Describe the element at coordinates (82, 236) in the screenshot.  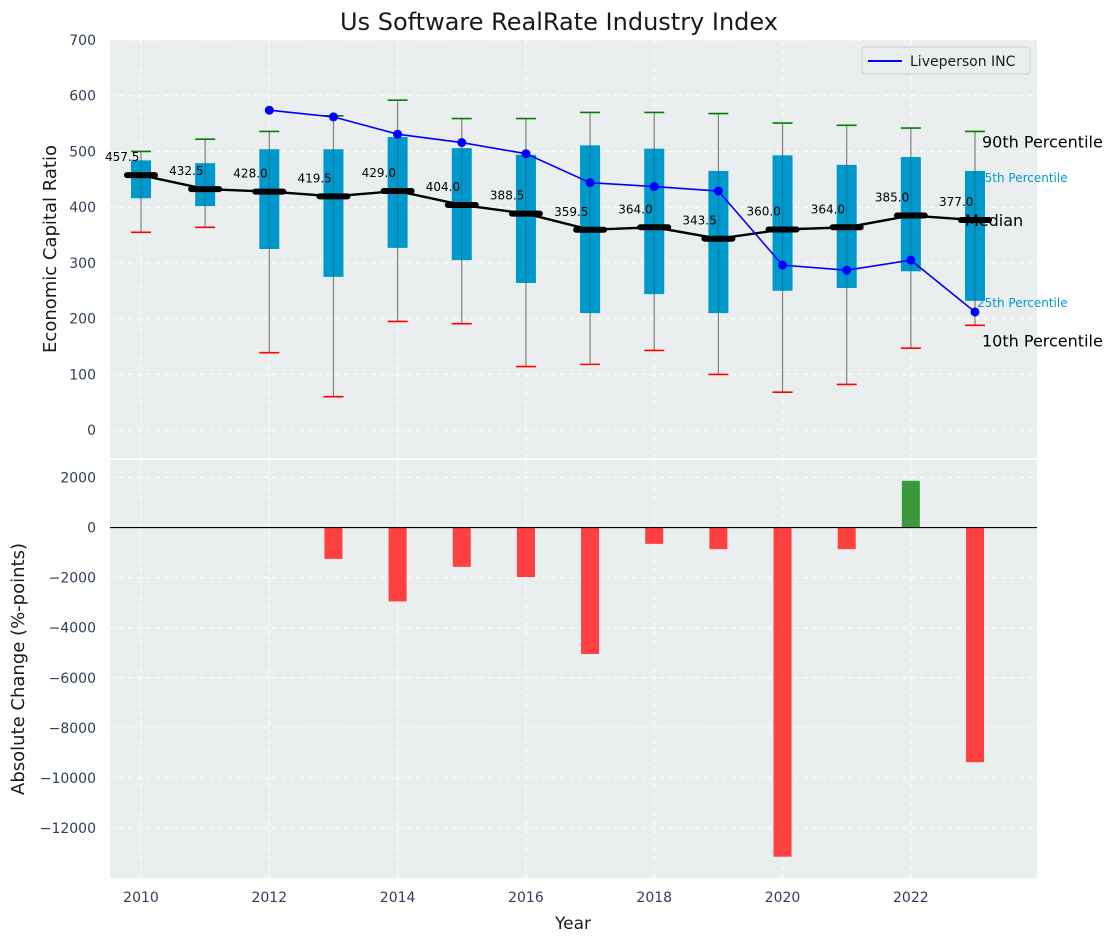
I see `top-y-tick-labels: 0 100 200 300 400 500 600 700` at that location.